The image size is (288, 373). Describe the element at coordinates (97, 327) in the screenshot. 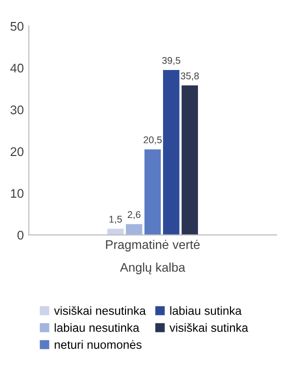

I see `legend-label: labiau nesutinka` at that location.